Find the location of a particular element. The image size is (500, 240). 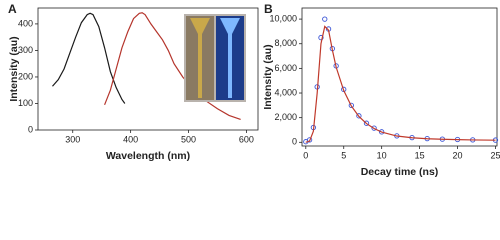

x-tick-label: 500 is located at coordinates (188, 139).